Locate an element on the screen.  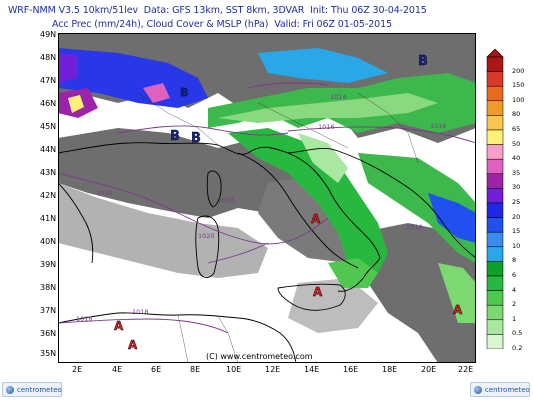
lat-label: 46N is located at coordinates (48, 103).